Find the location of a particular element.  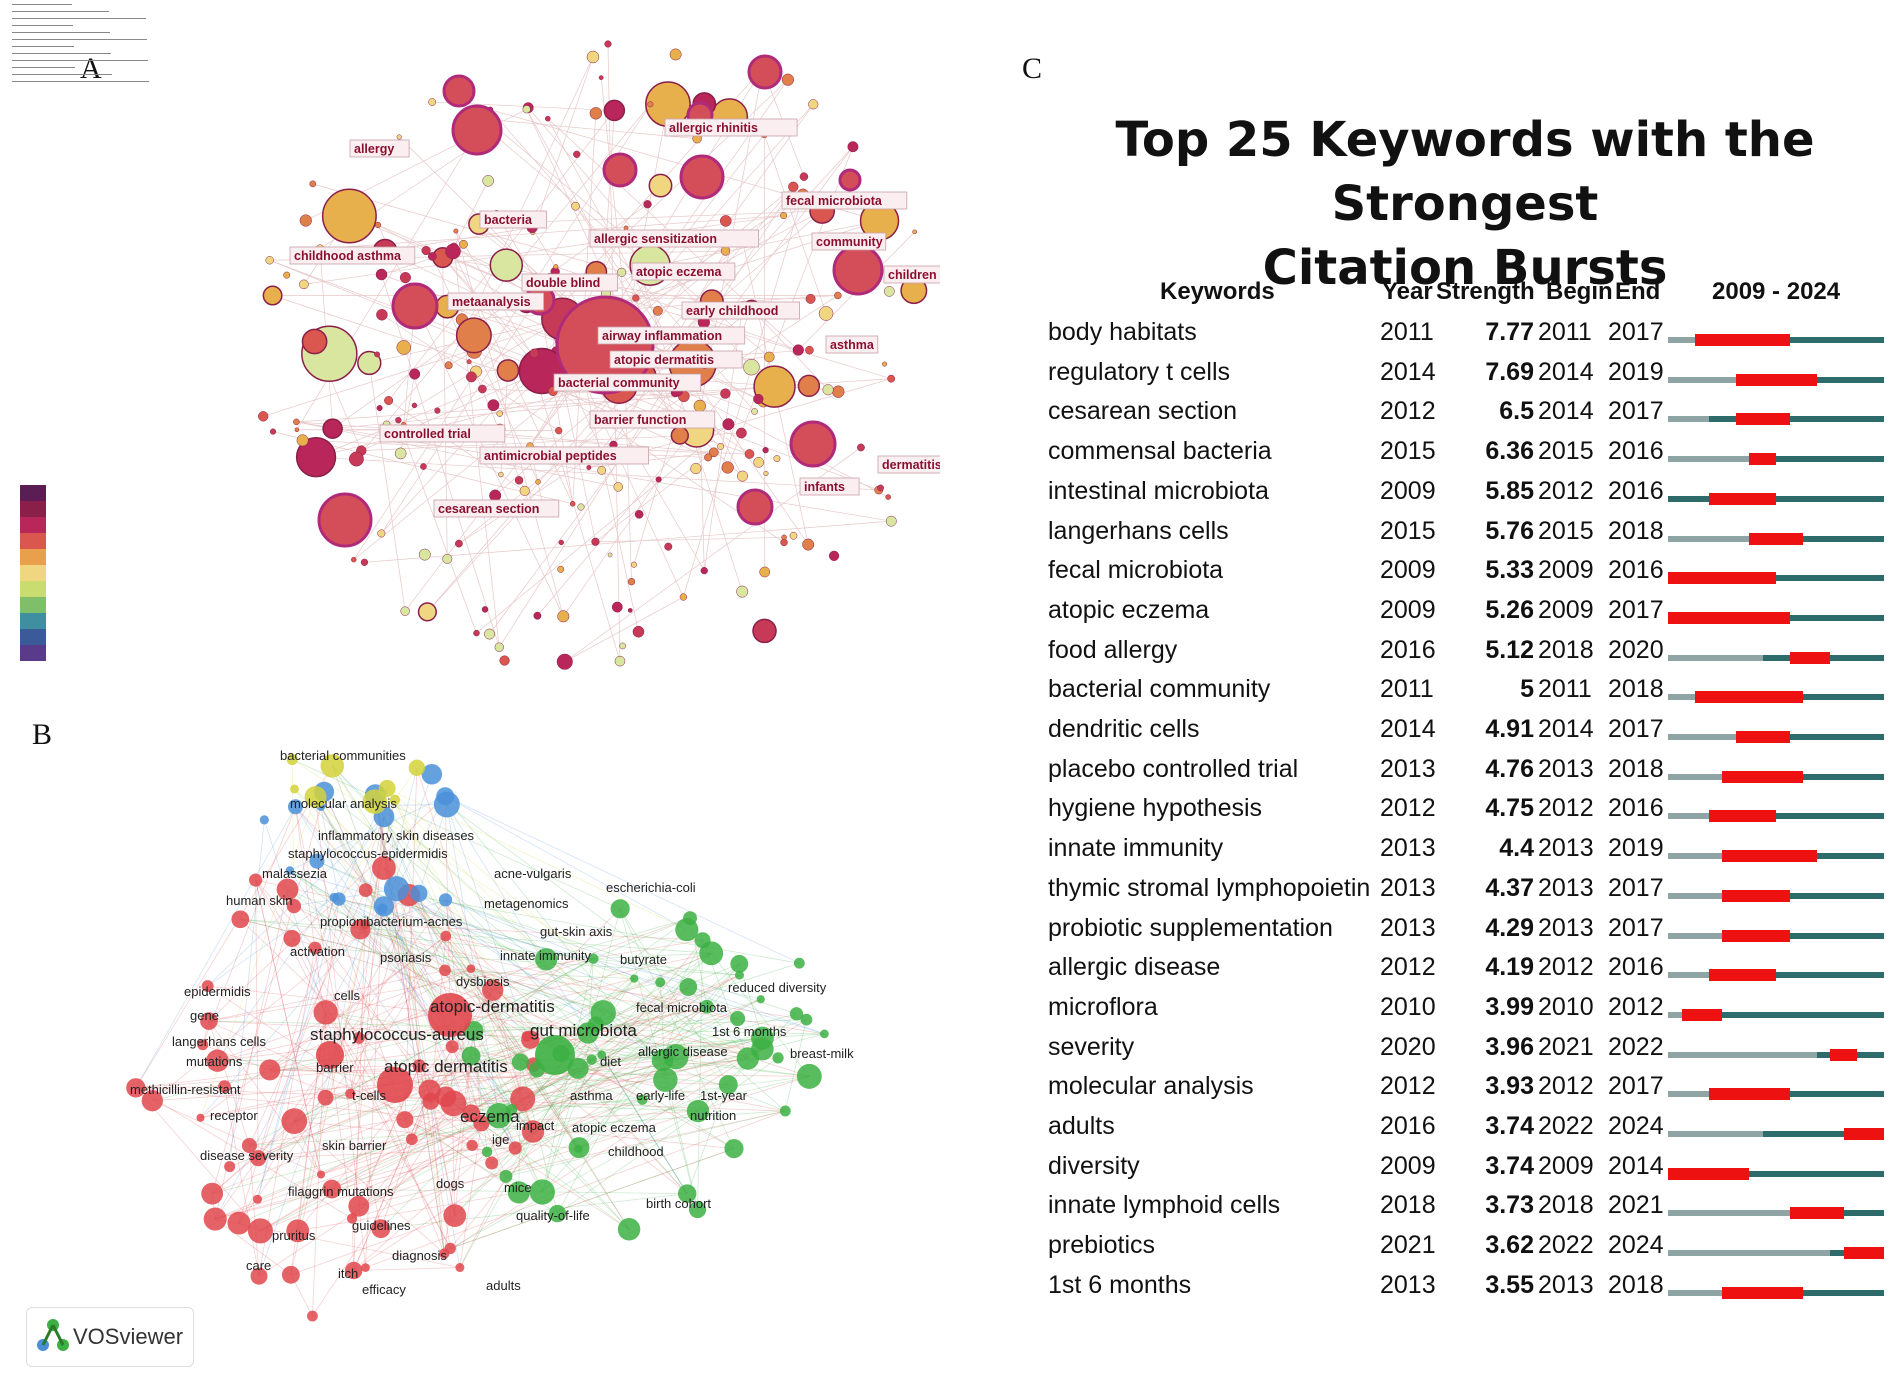

vos-label: 1st 6 months is located at coordinates (749, 1031).